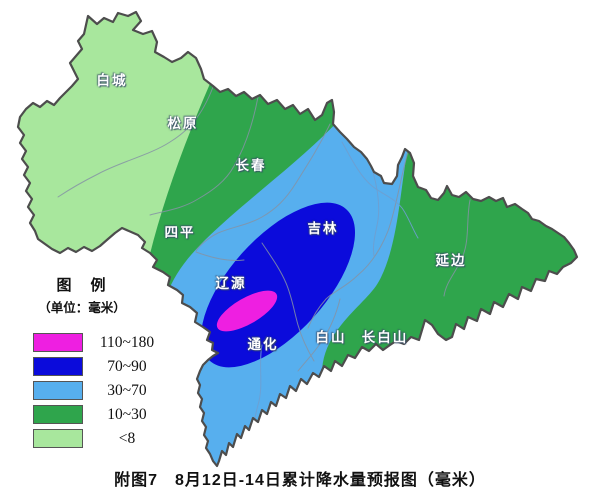  Describe the element at coordinates (112, 80) in the screenshot. I see `map-label-baicheng: 白城` at that location.